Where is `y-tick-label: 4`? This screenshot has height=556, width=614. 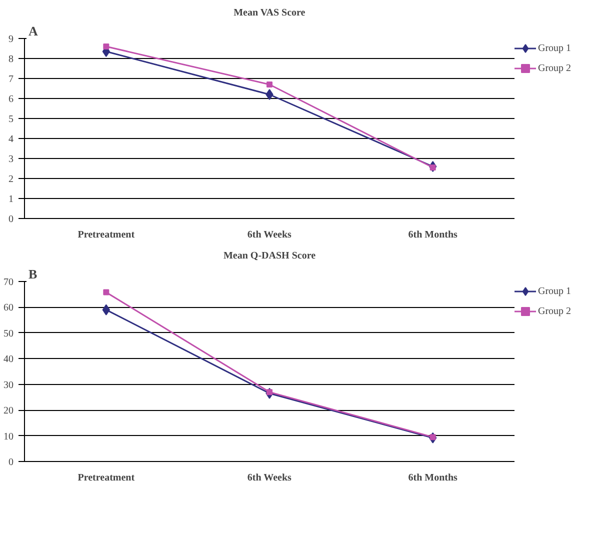
y-tick-label: 4 is located at coordinates (11, 139).